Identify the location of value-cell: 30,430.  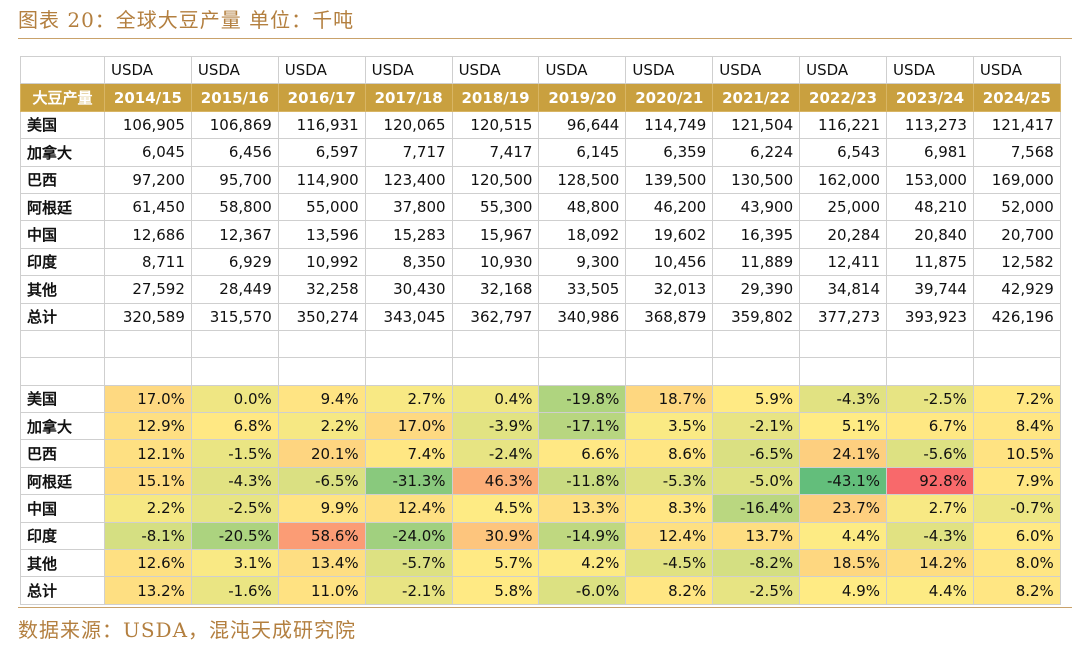
(408, 289).